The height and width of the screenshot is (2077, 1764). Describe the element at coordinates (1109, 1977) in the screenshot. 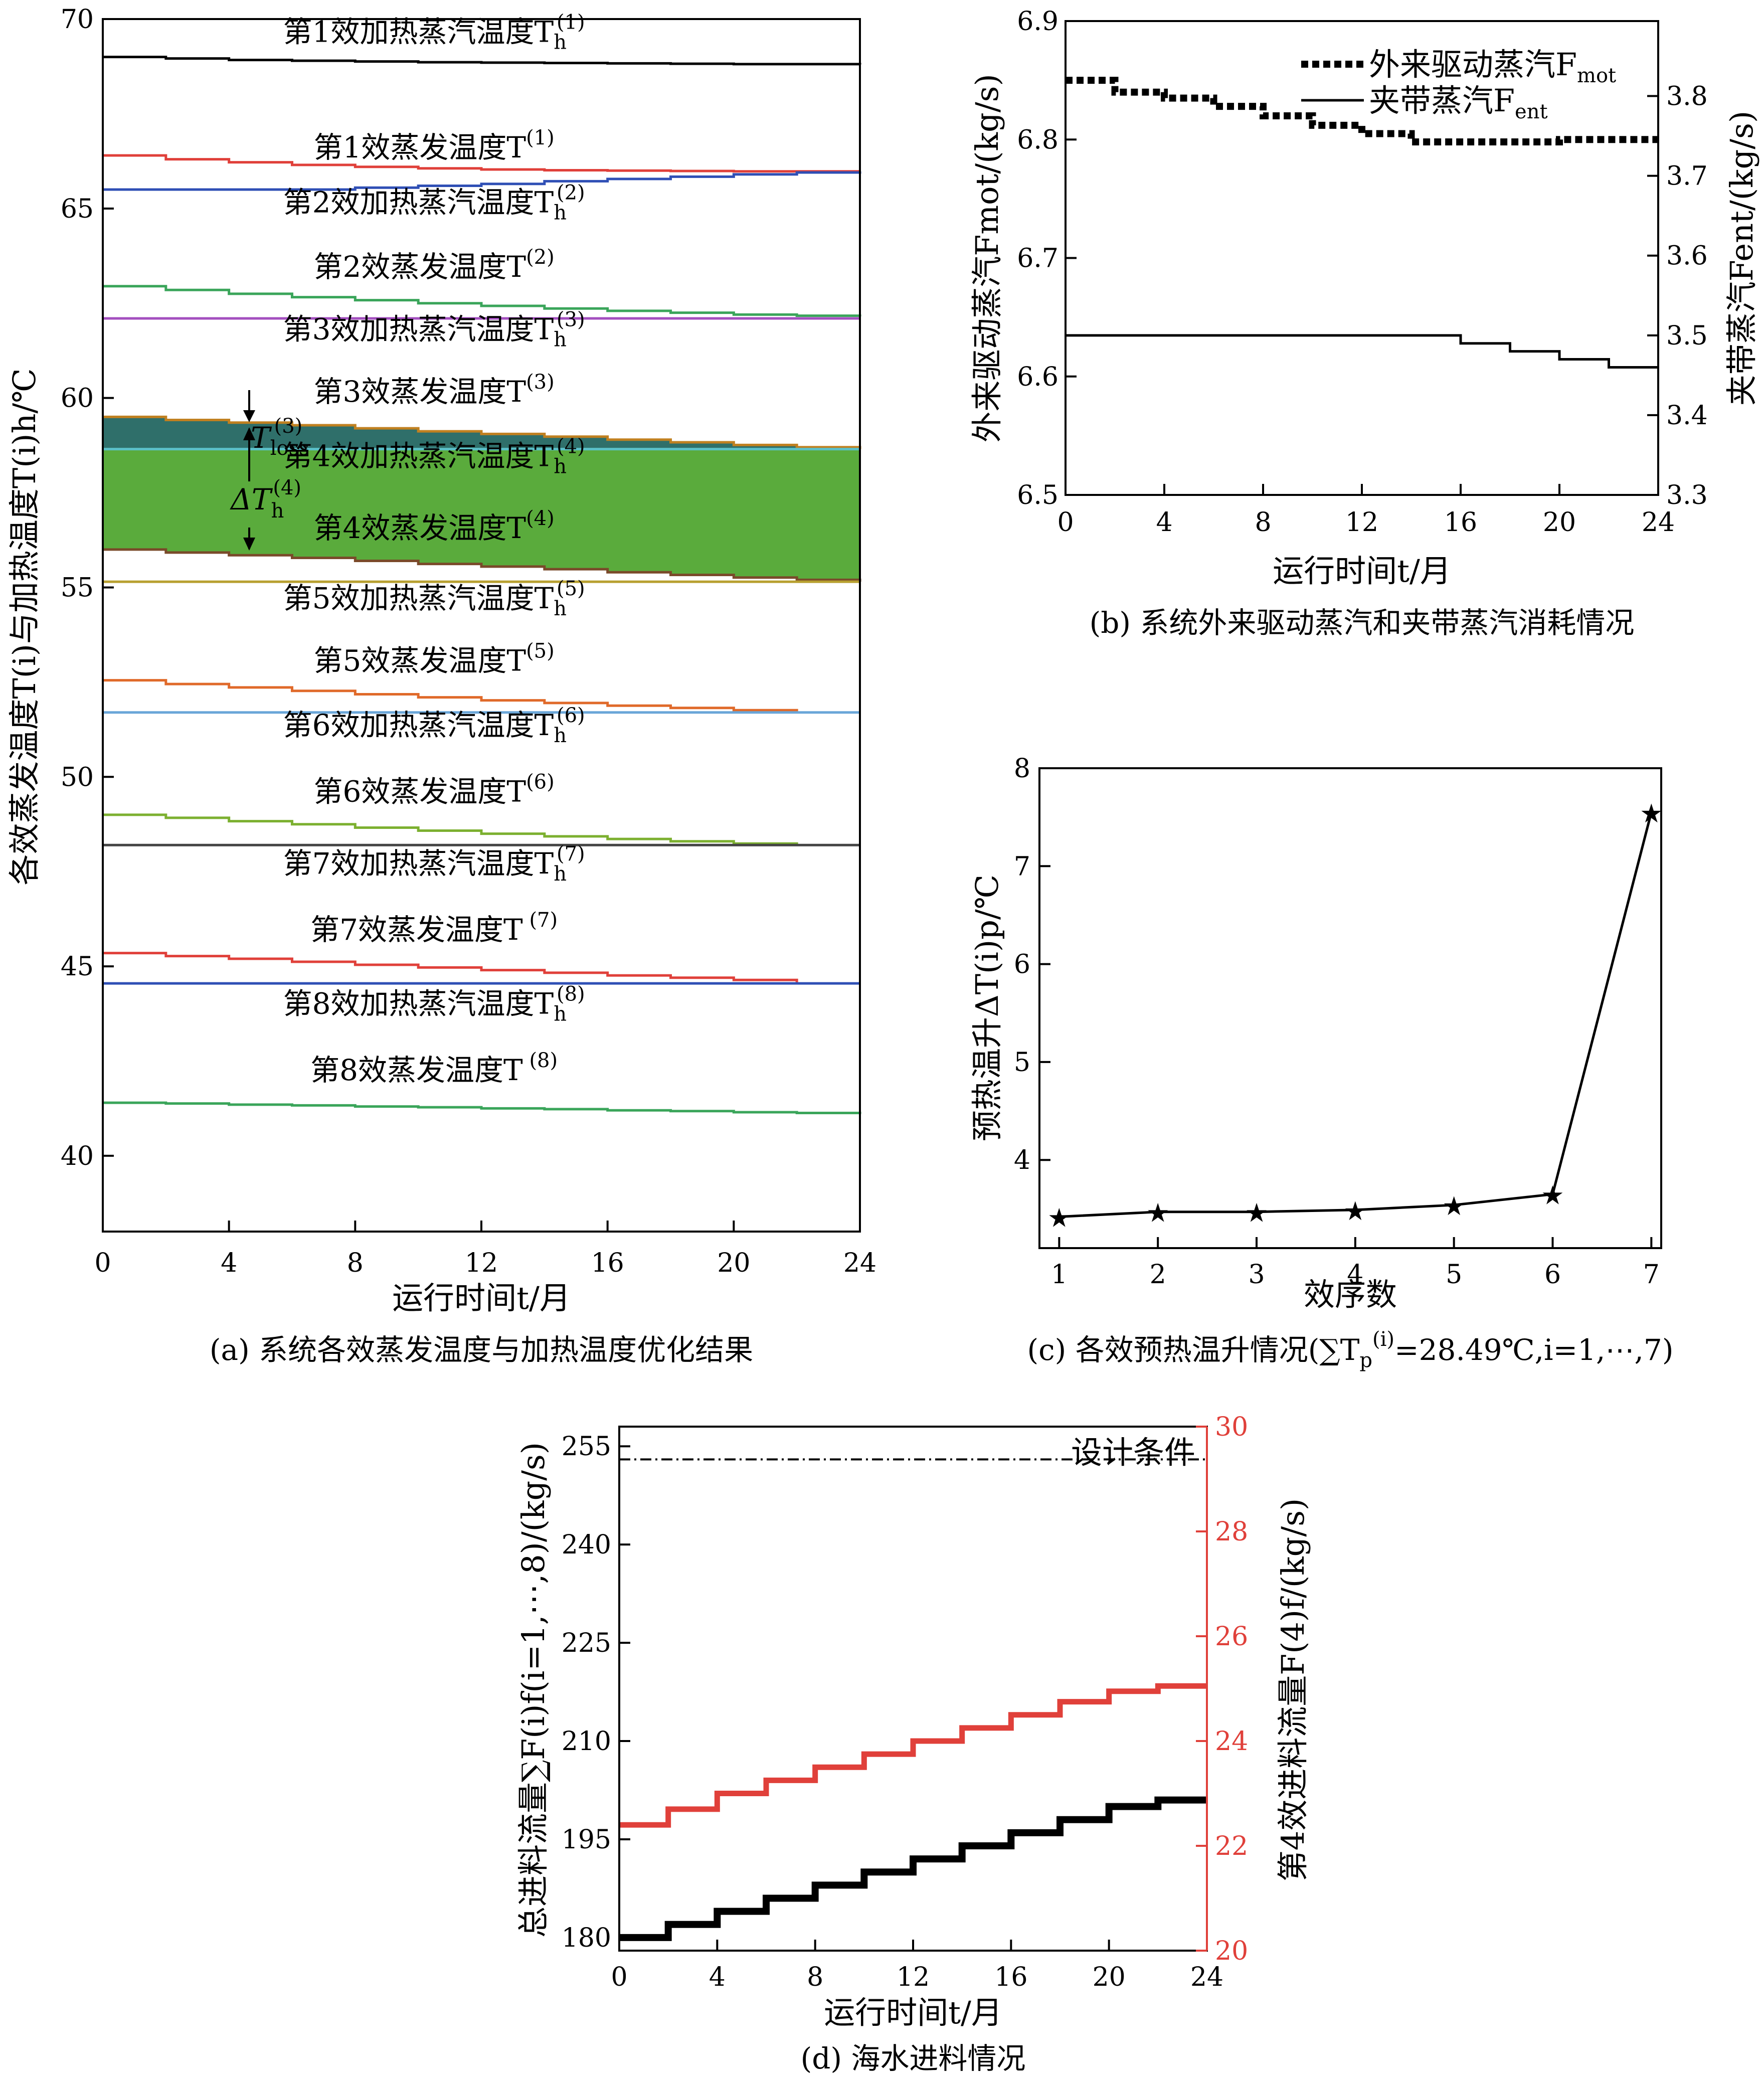

I see `panel-d-xtick-label: 20` at that location.